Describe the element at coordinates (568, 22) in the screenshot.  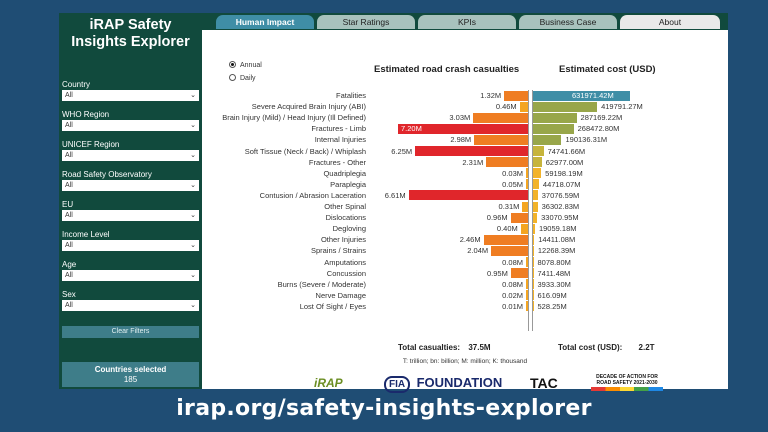
I see `tab-business-case: Business Case` at that location.